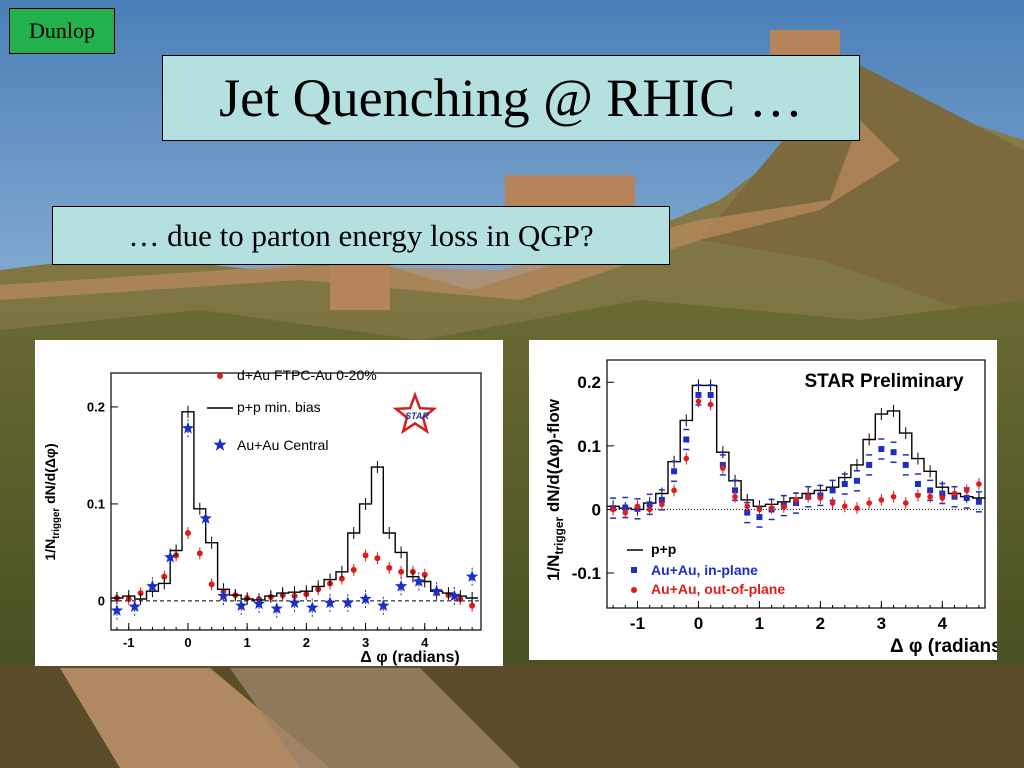 The width and height of the screenshot is (1024, 768). I want to click on legend-marker-auau, so click(220, 444).